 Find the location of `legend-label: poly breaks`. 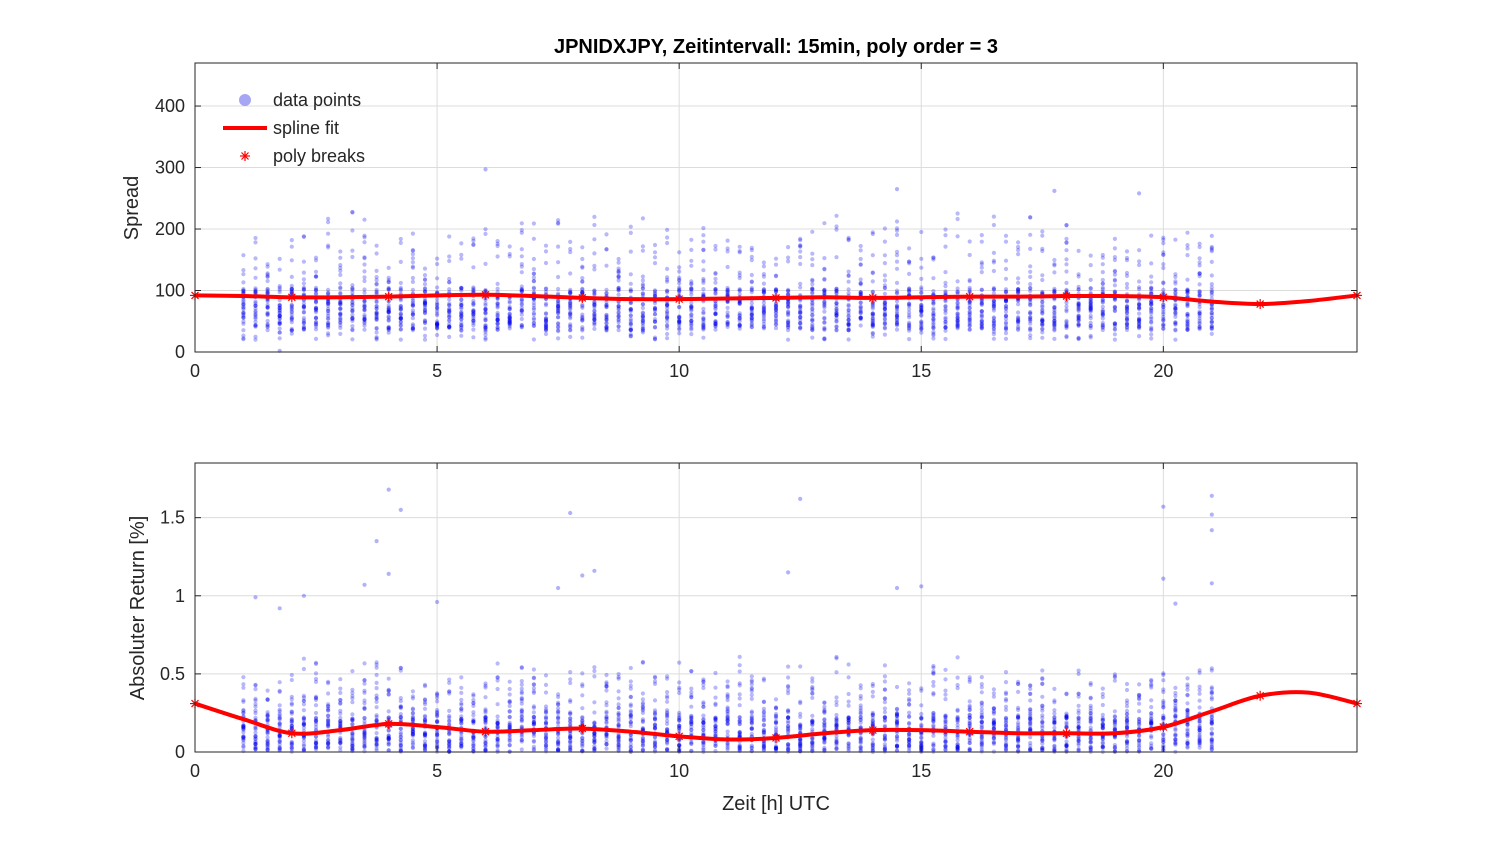

legend-label: poly breaks is located at coordinates (319, 156).